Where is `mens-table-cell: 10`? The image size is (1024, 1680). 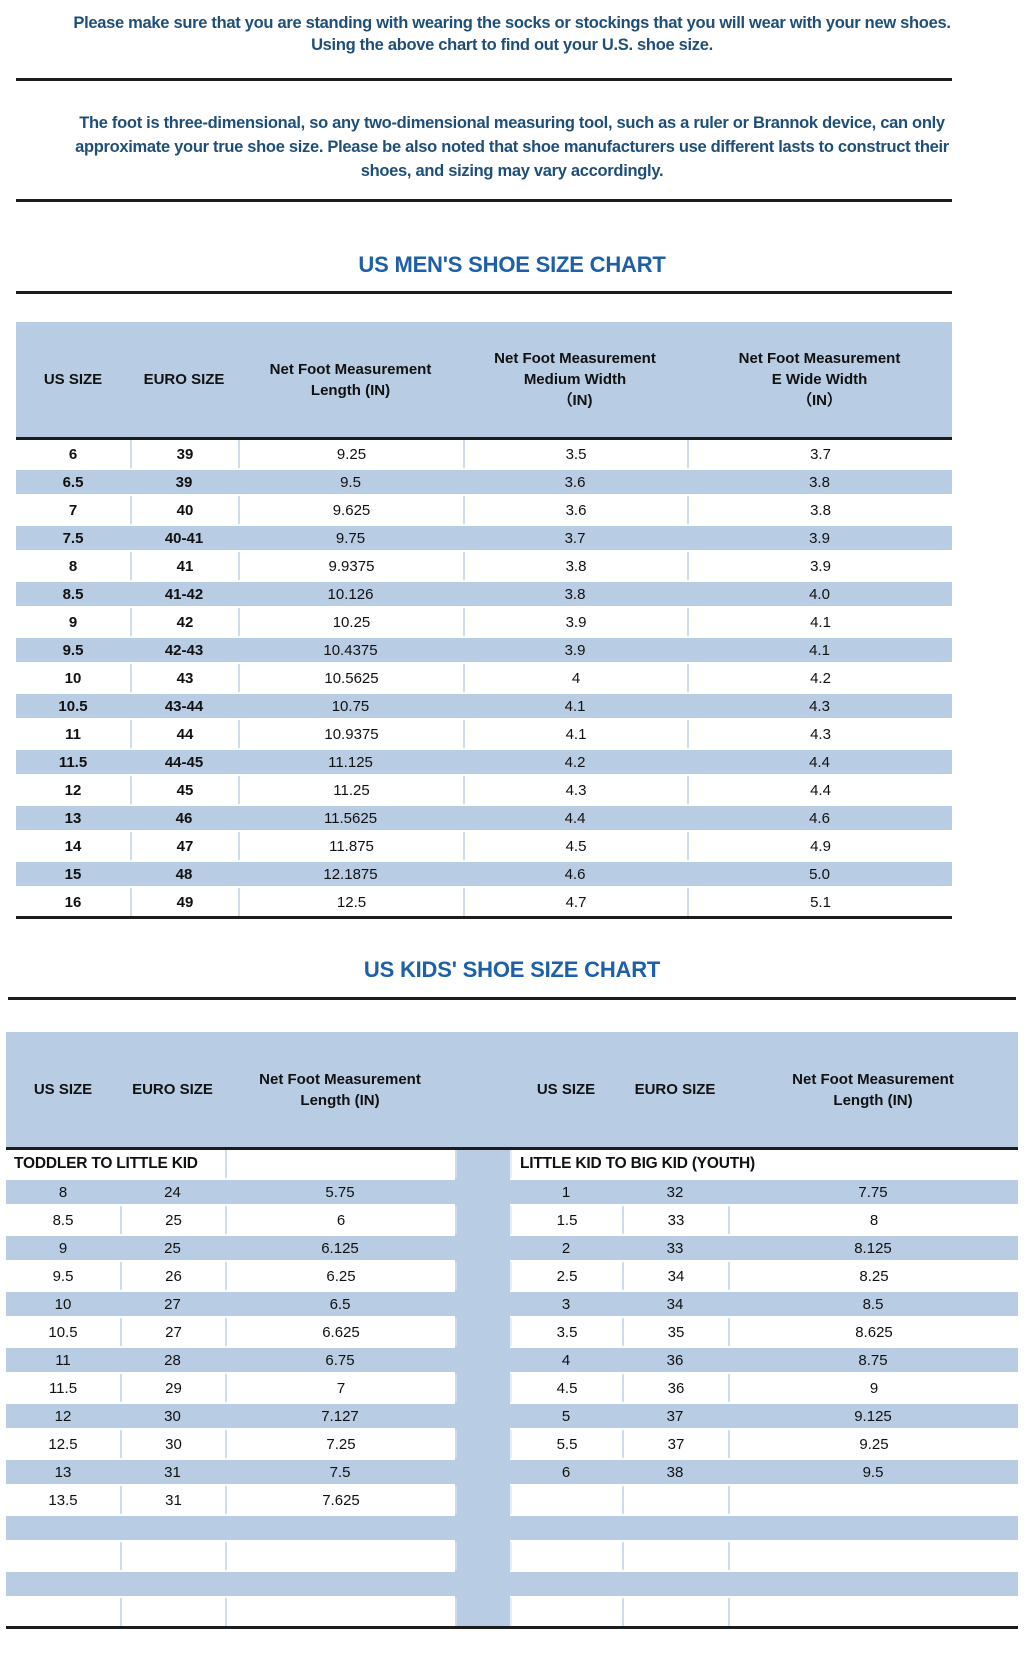 mens-table-cell: 10 is located at coordinates (73, 678).